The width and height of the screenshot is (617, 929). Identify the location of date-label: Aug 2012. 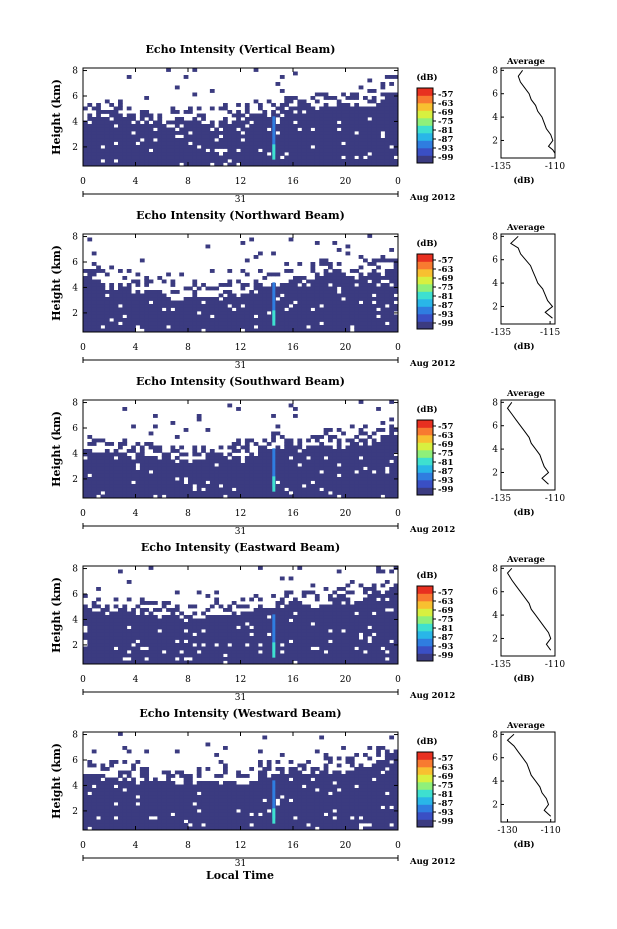
(432, 198).